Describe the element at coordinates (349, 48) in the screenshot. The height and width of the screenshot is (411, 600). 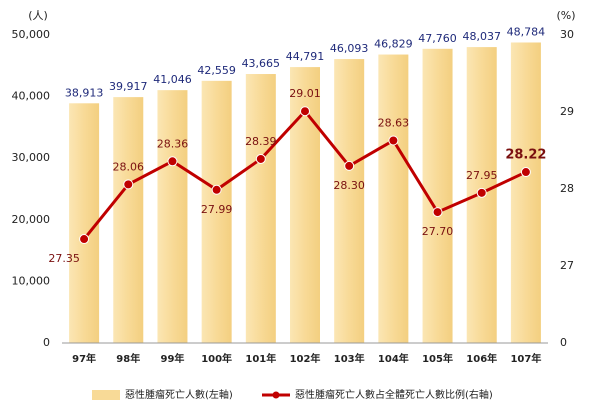
I see `bar-value-label: 46,093` at that location.